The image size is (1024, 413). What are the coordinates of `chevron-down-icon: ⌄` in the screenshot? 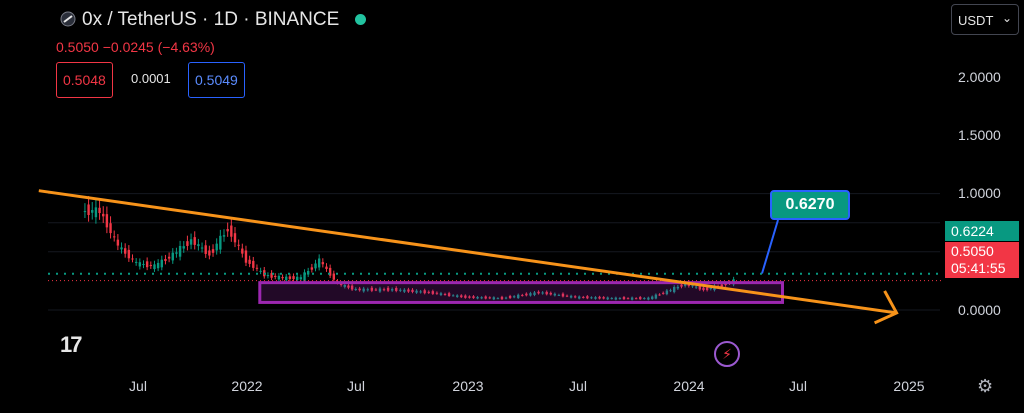 It's located at (1006, 18).